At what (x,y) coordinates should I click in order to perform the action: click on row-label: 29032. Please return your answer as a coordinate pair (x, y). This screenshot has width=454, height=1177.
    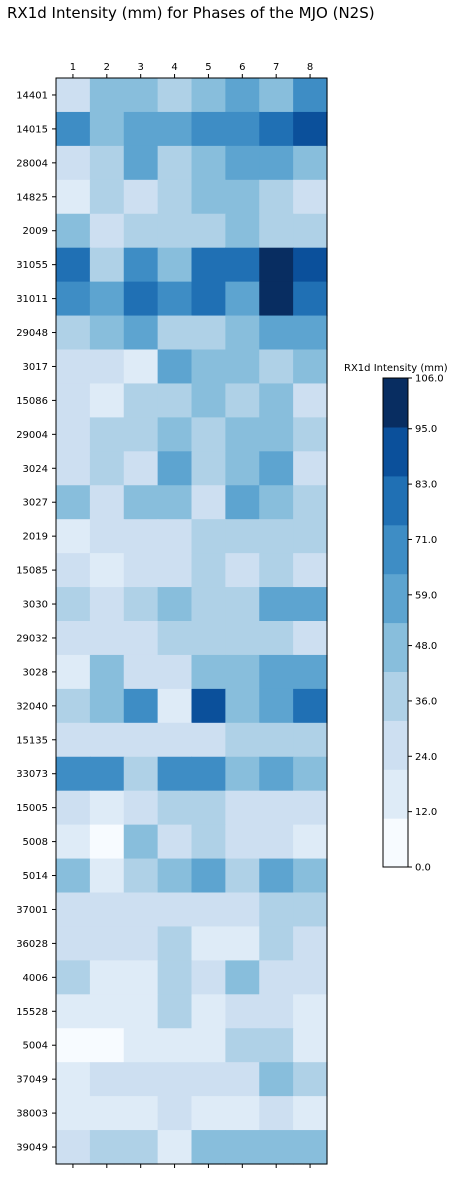
    Looking at the image, I should click on (32, 638).